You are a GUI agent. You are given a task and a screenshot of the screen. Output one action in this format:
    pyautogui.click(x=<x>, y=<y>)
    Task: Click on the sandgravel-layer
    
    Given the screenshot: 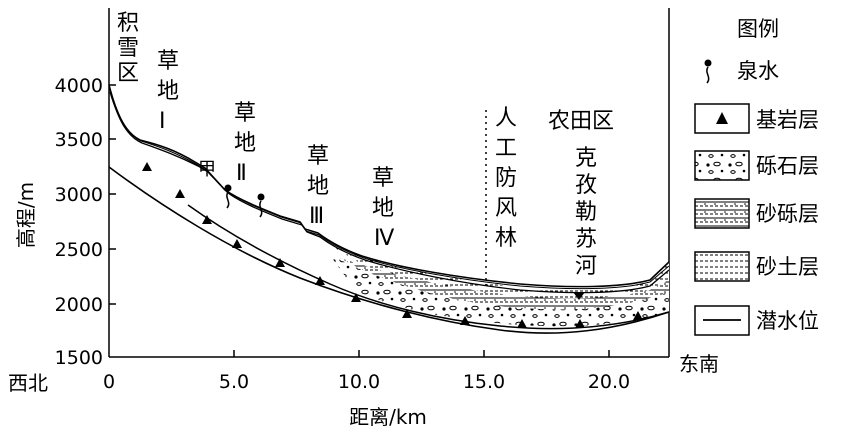 What is the action you would take?
    pyautogui.click(x=504, y=286)
    